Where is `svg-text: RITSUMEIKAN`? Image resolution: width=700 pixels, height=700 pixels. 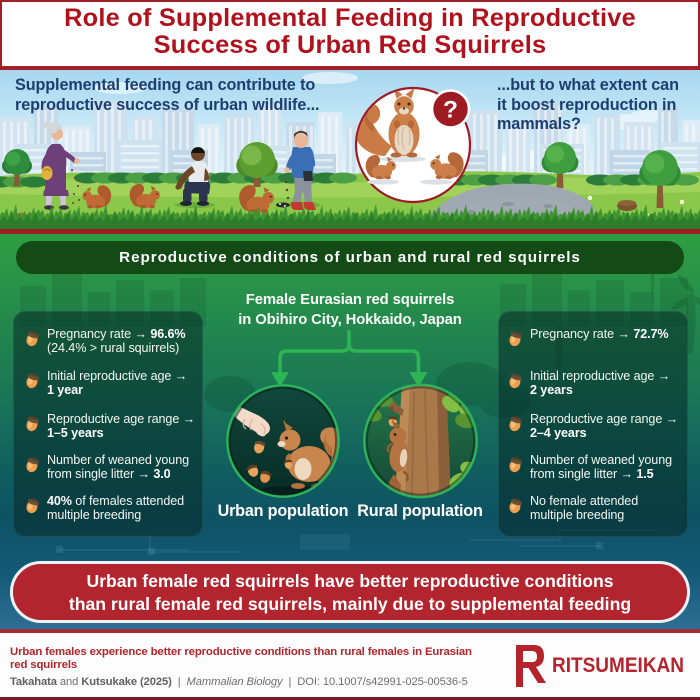
svg-text: RITSUMEIKAN is located at coordinates (618, 665).